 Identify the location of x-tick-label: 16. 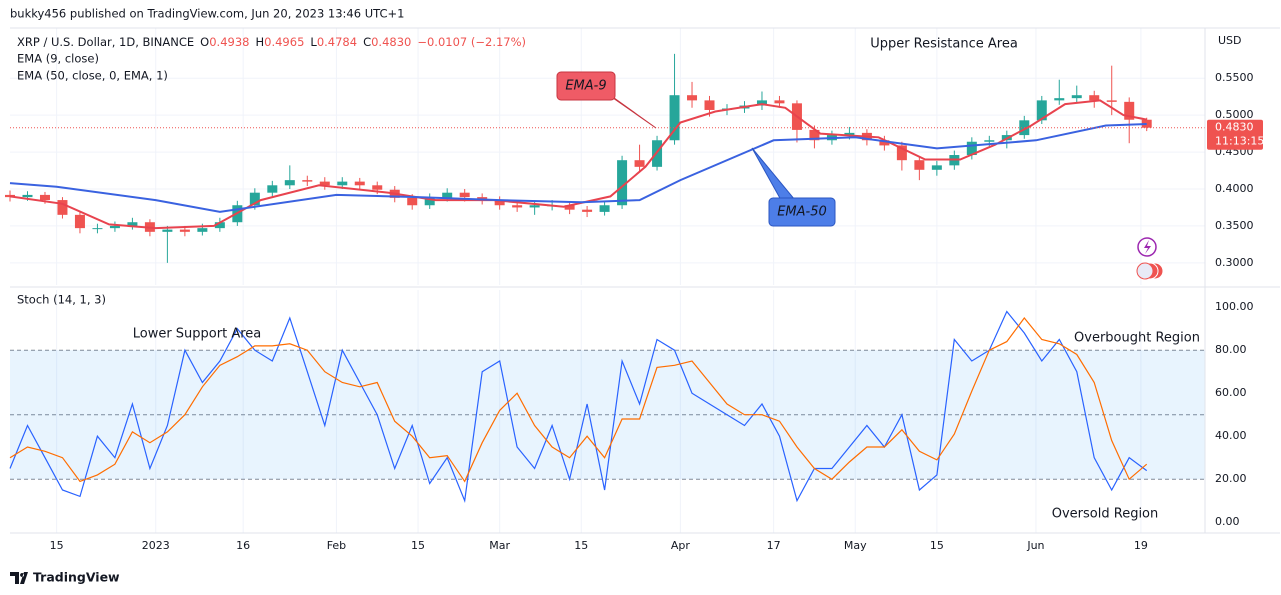
(243, 545).